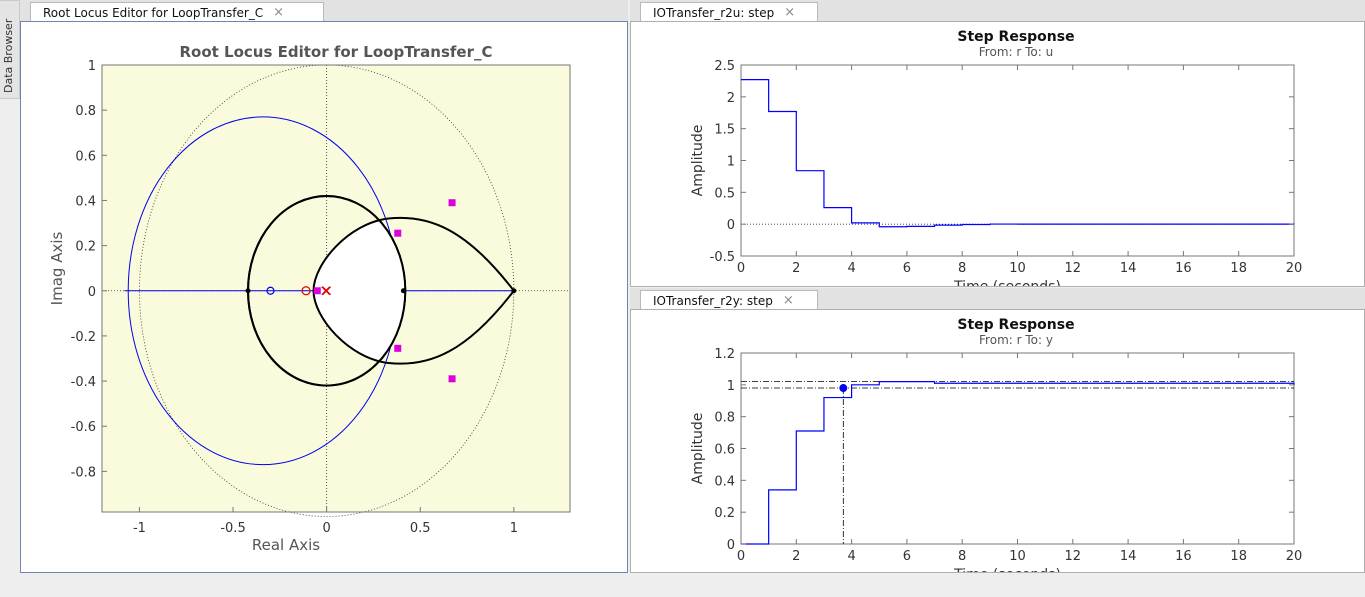  What do you see at coordinates (713, 300) in the screenshot?
I see `tab-step-r2y-label: IOTransfer_r2y: step` at bounding box center [713, 300].